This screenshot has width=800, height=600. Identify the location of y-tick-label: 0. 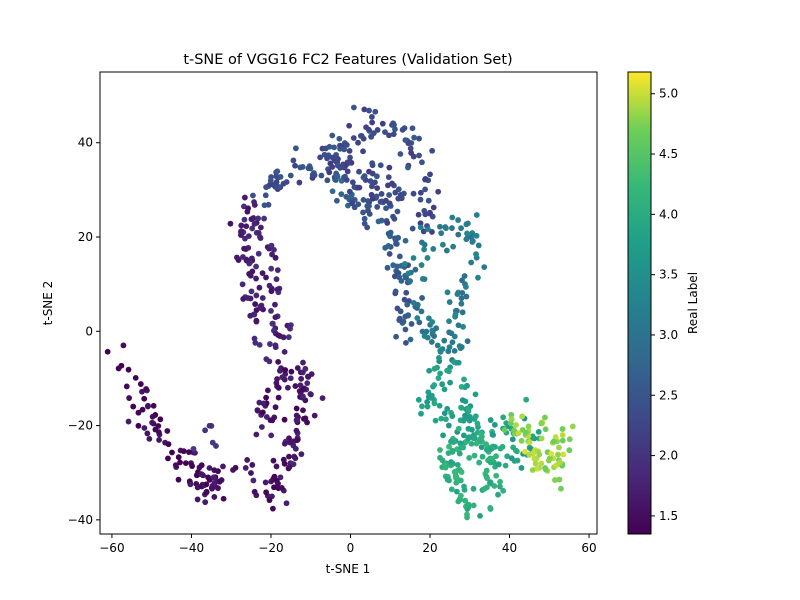
(89, 331).